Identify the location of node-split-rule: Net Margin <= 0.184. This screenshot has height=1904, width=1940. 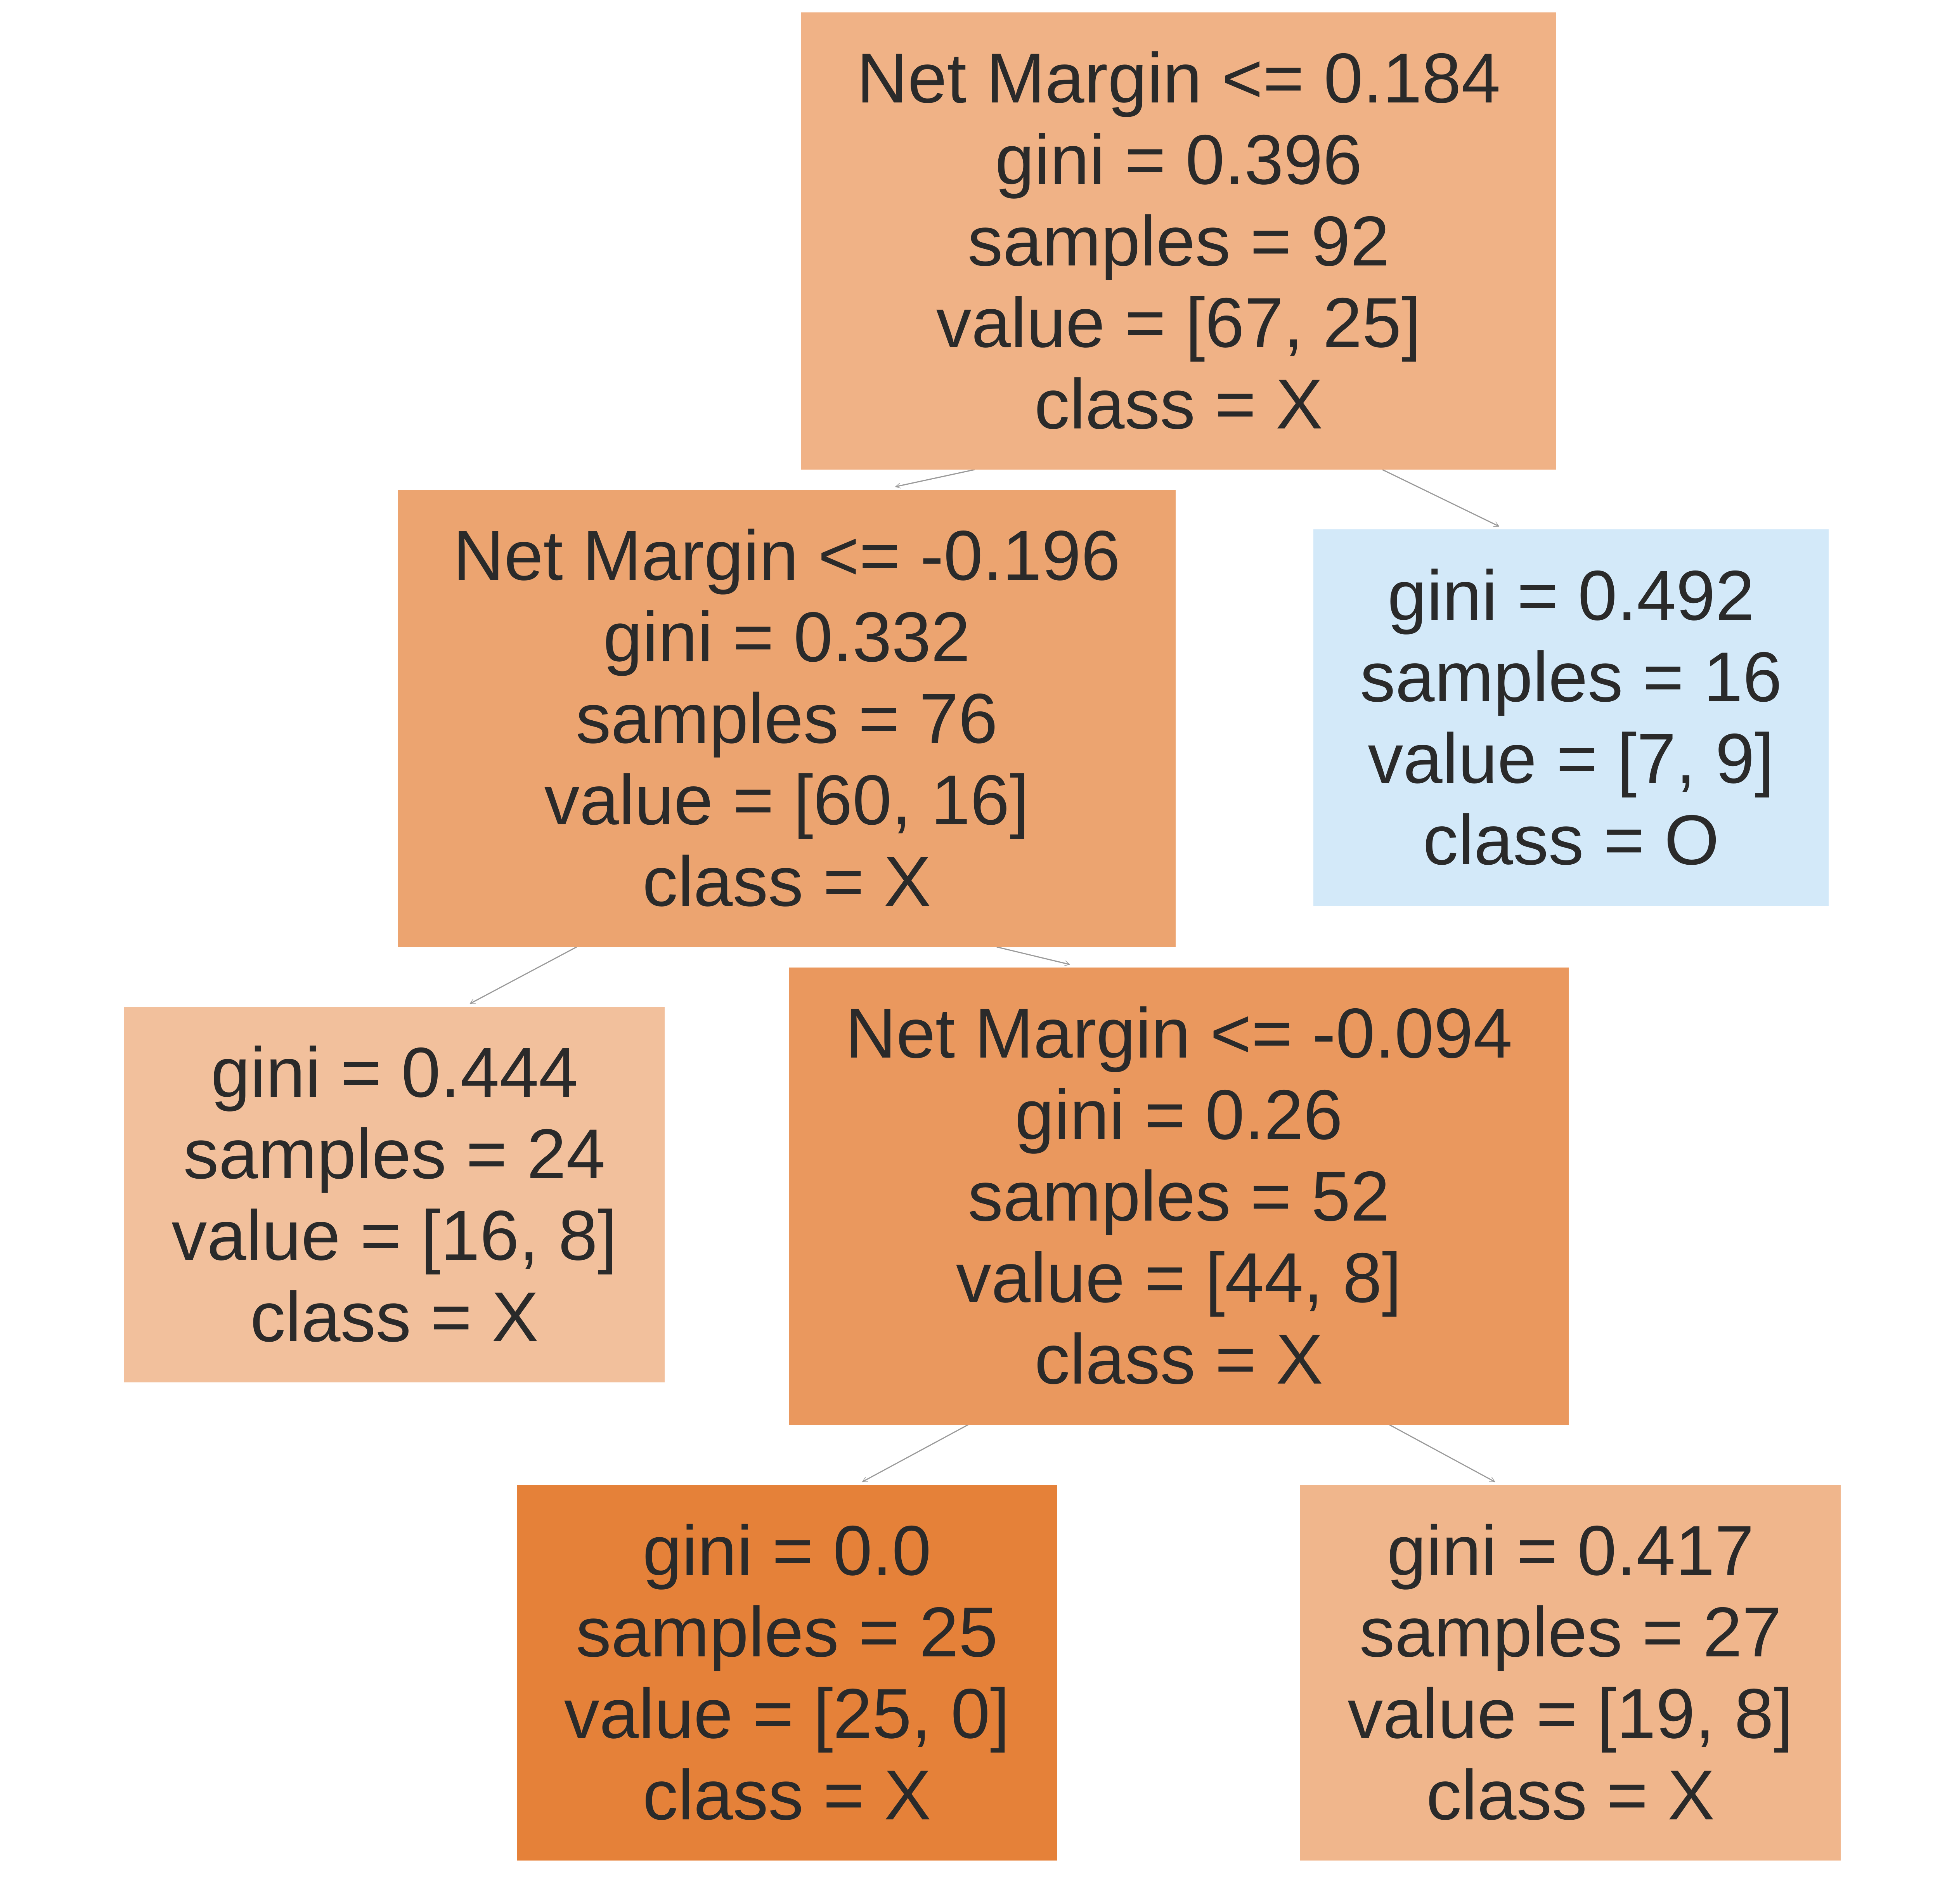
(1178, 78).